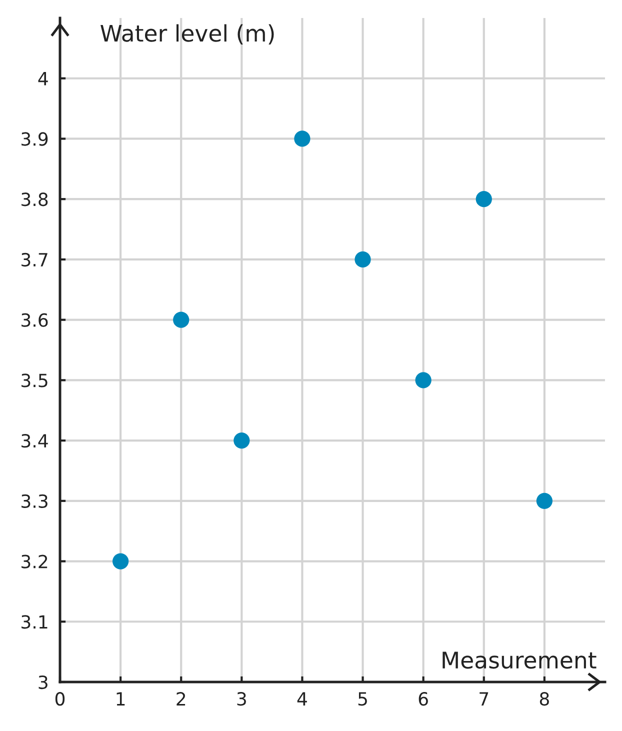 The height and width of the screenshot is (731, 622). I want to click on y-tick-label: 3.3, so click(35, 501).